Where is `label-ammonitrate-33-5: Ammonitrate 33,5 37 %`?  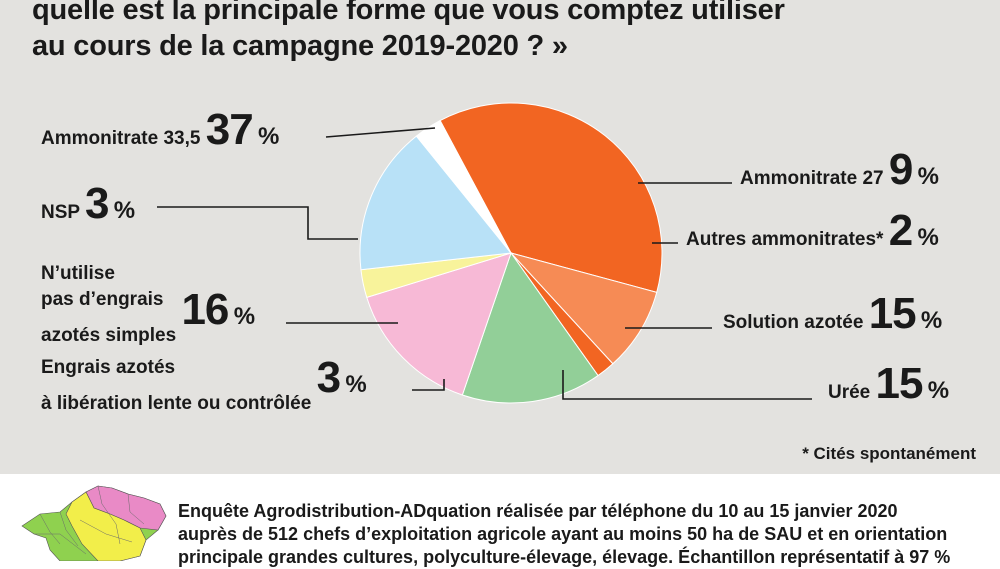
label-ammonitrate-33-5: Ammonitrate 33,5 37 % is located at coordinates (160, 130).